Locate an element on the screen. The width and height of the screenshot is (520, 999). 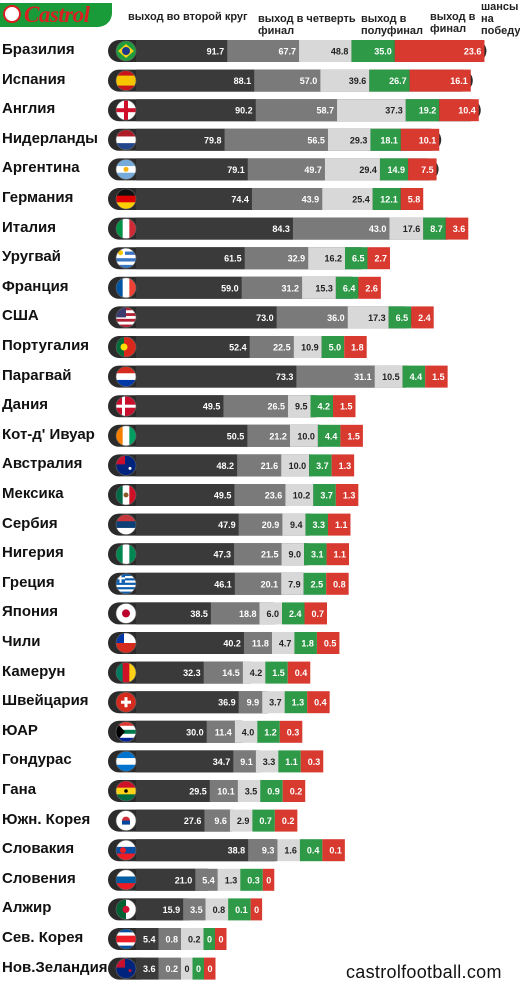
brazil-flag-icon is located at coordinates (126, 51).